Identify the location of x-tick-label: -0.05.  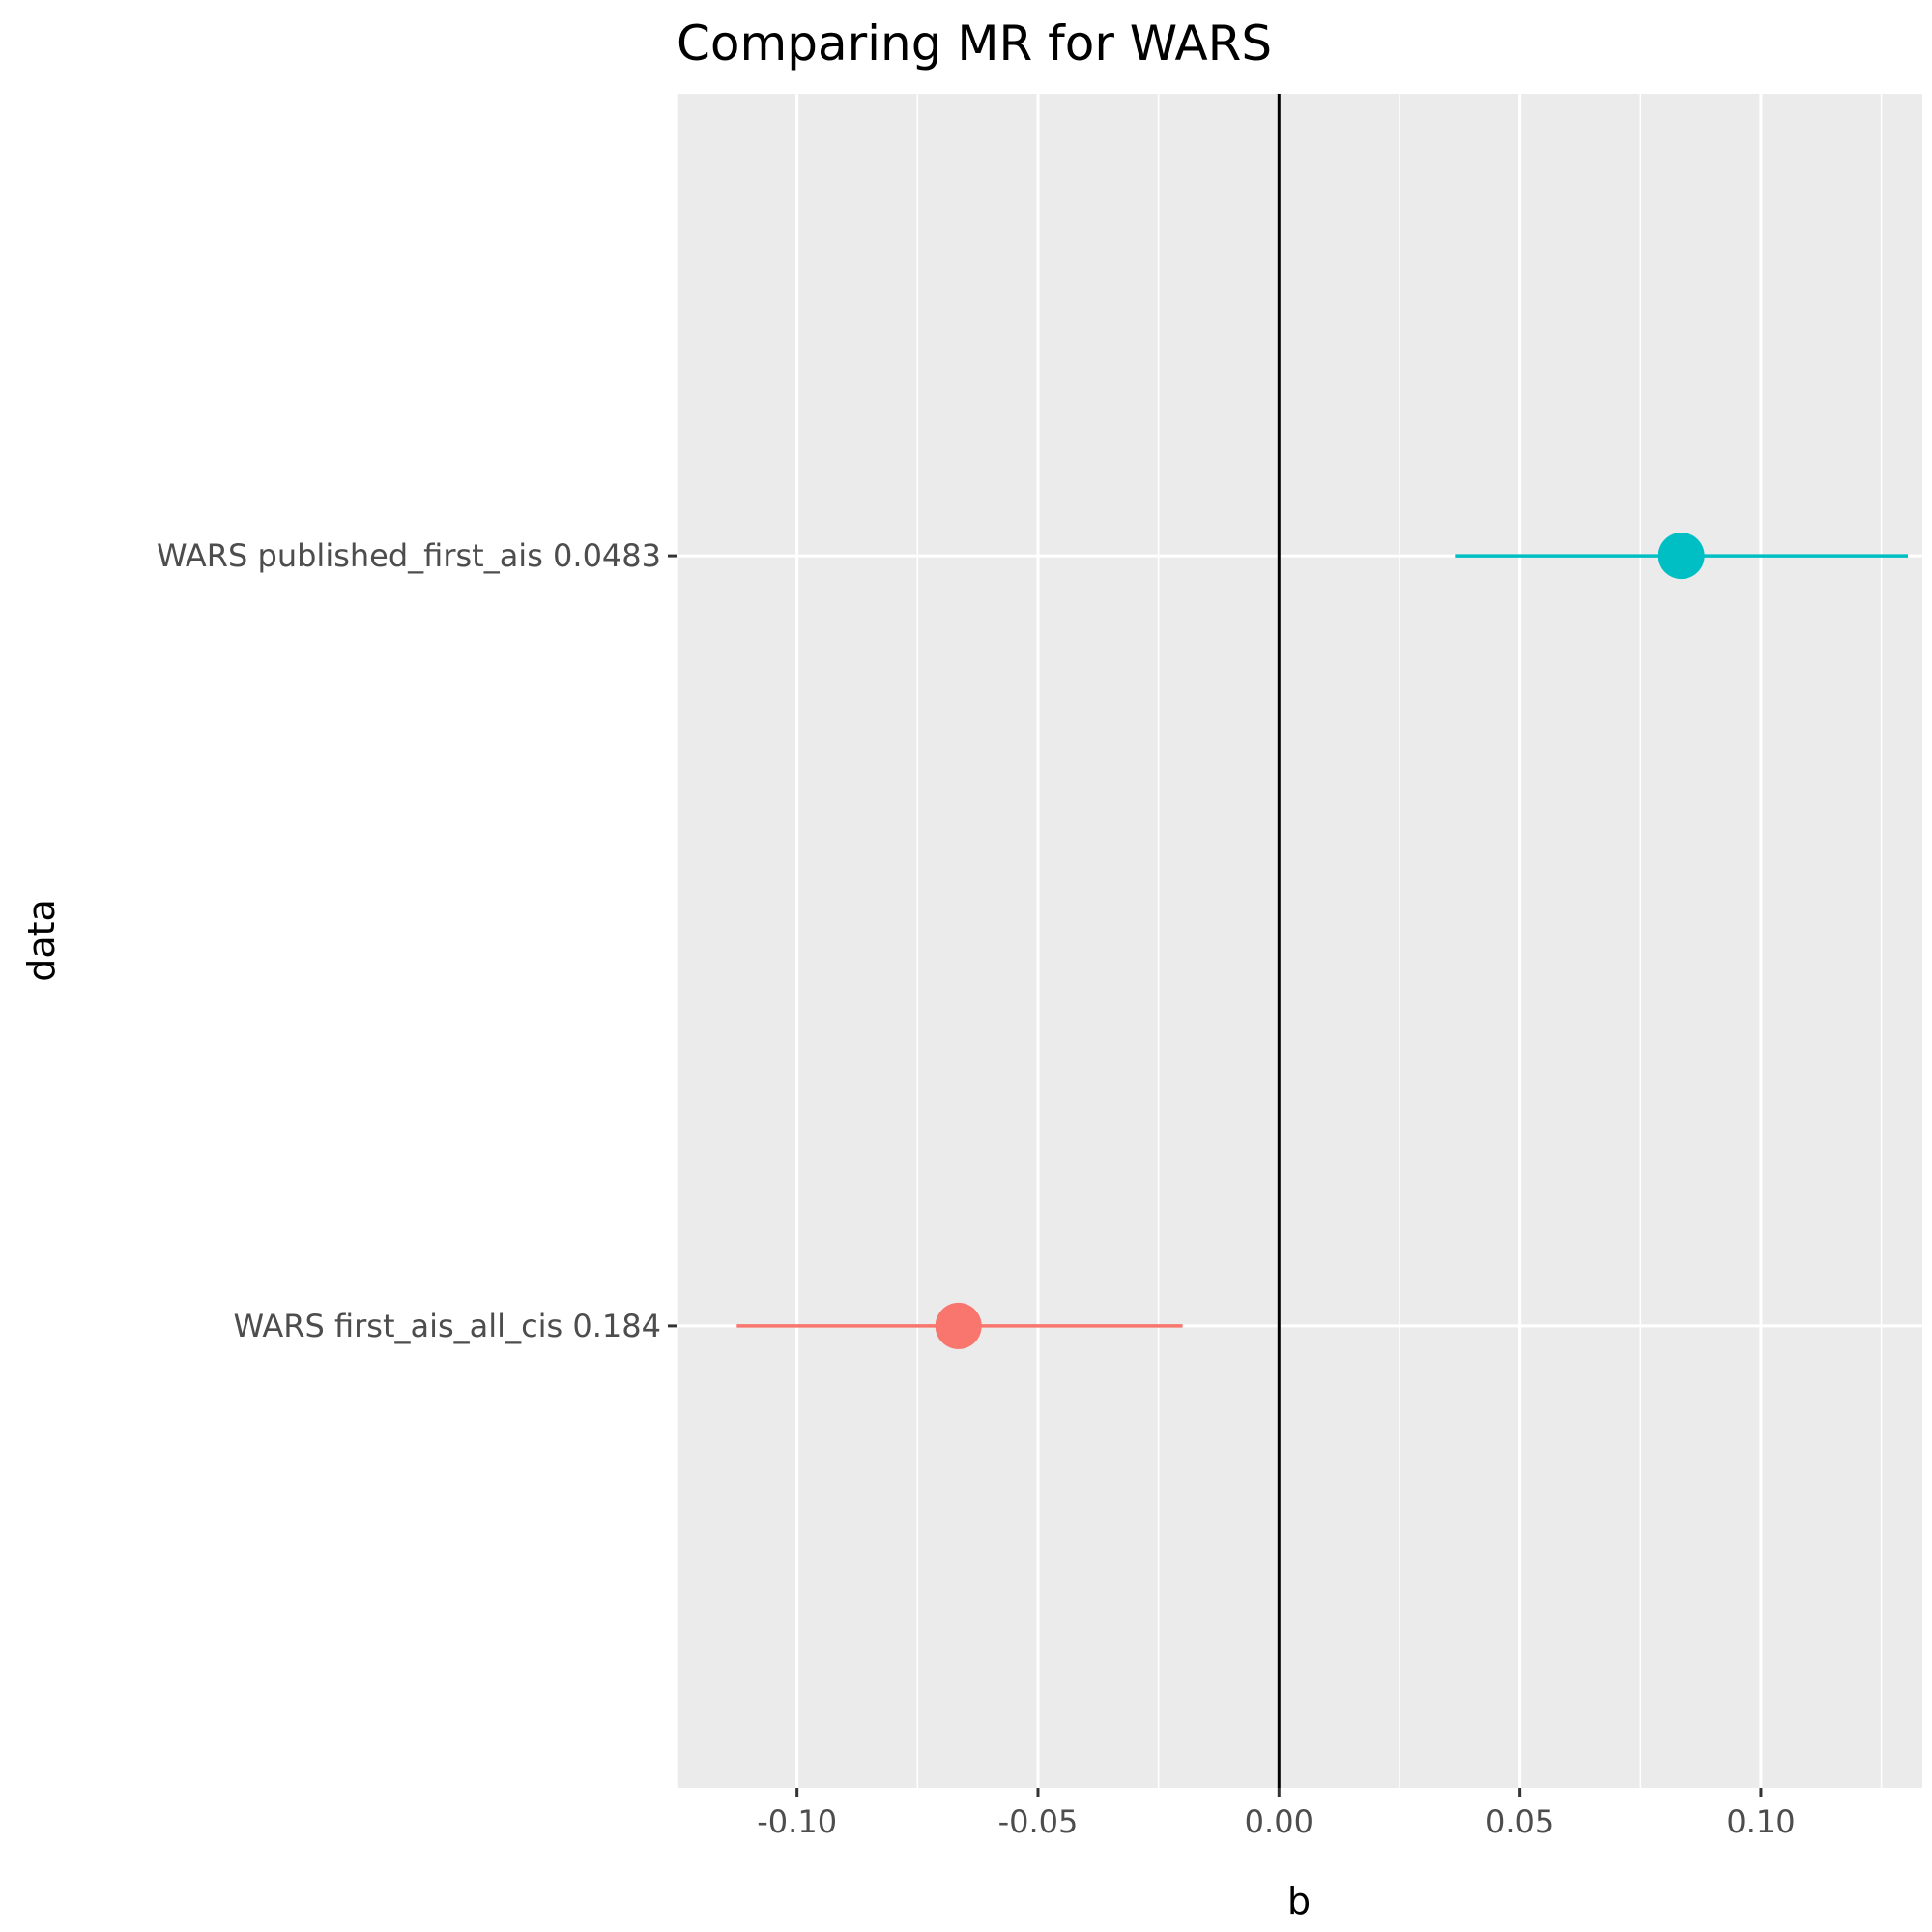
(1038, 1821).